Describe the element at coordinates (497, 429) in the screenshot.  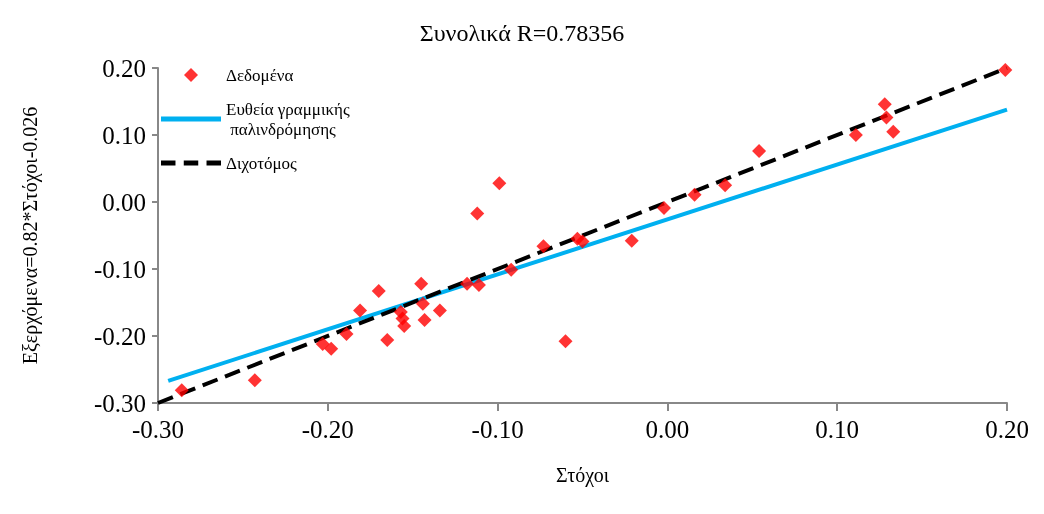
I see `x-tick-label: -0.10` at that location.